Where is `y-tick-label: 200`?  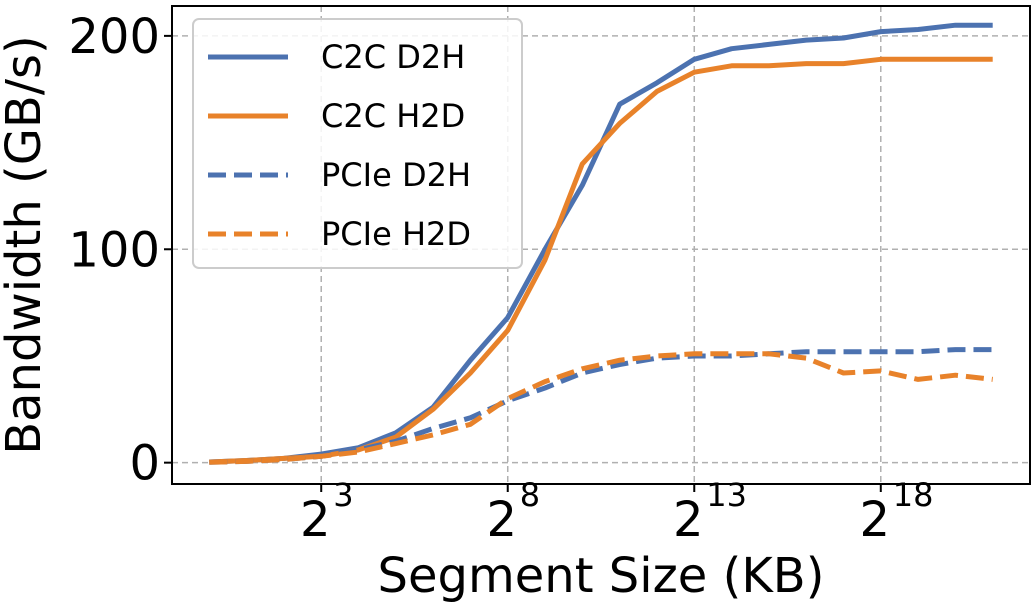 y-tick-label: 200 is located at coordinates (114, 37).